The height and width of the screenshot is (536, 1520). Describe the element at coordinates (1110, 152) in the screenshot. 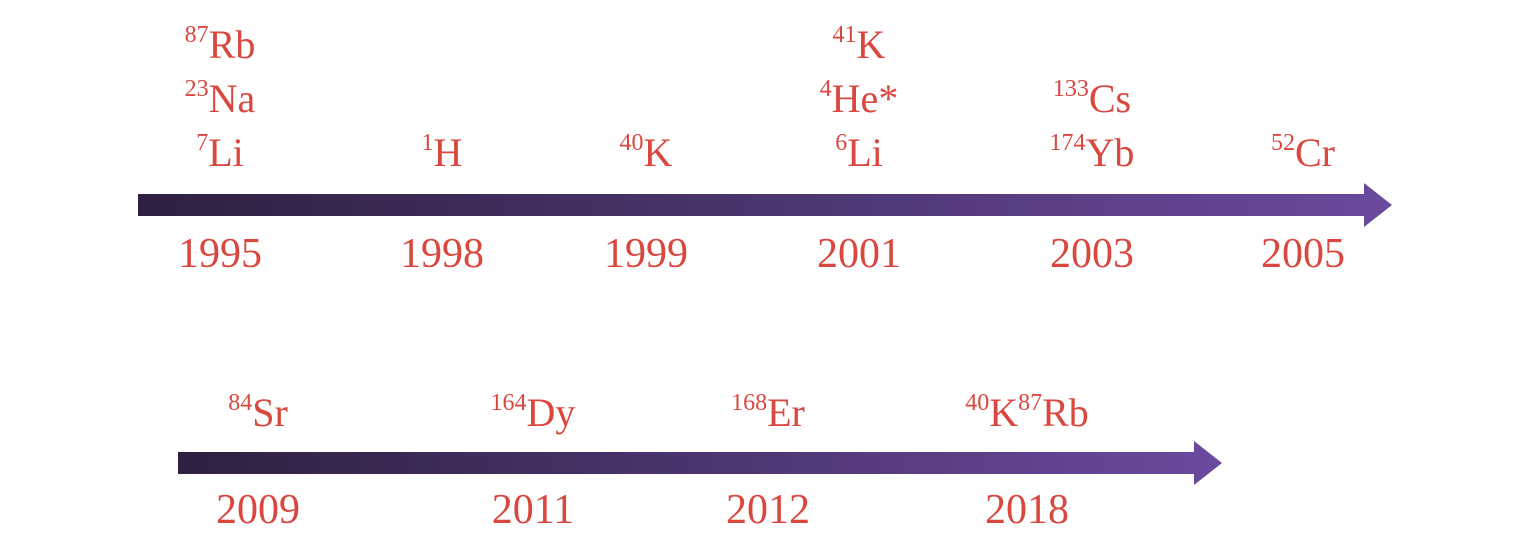

I see `element-symbol: Yb` at that location.